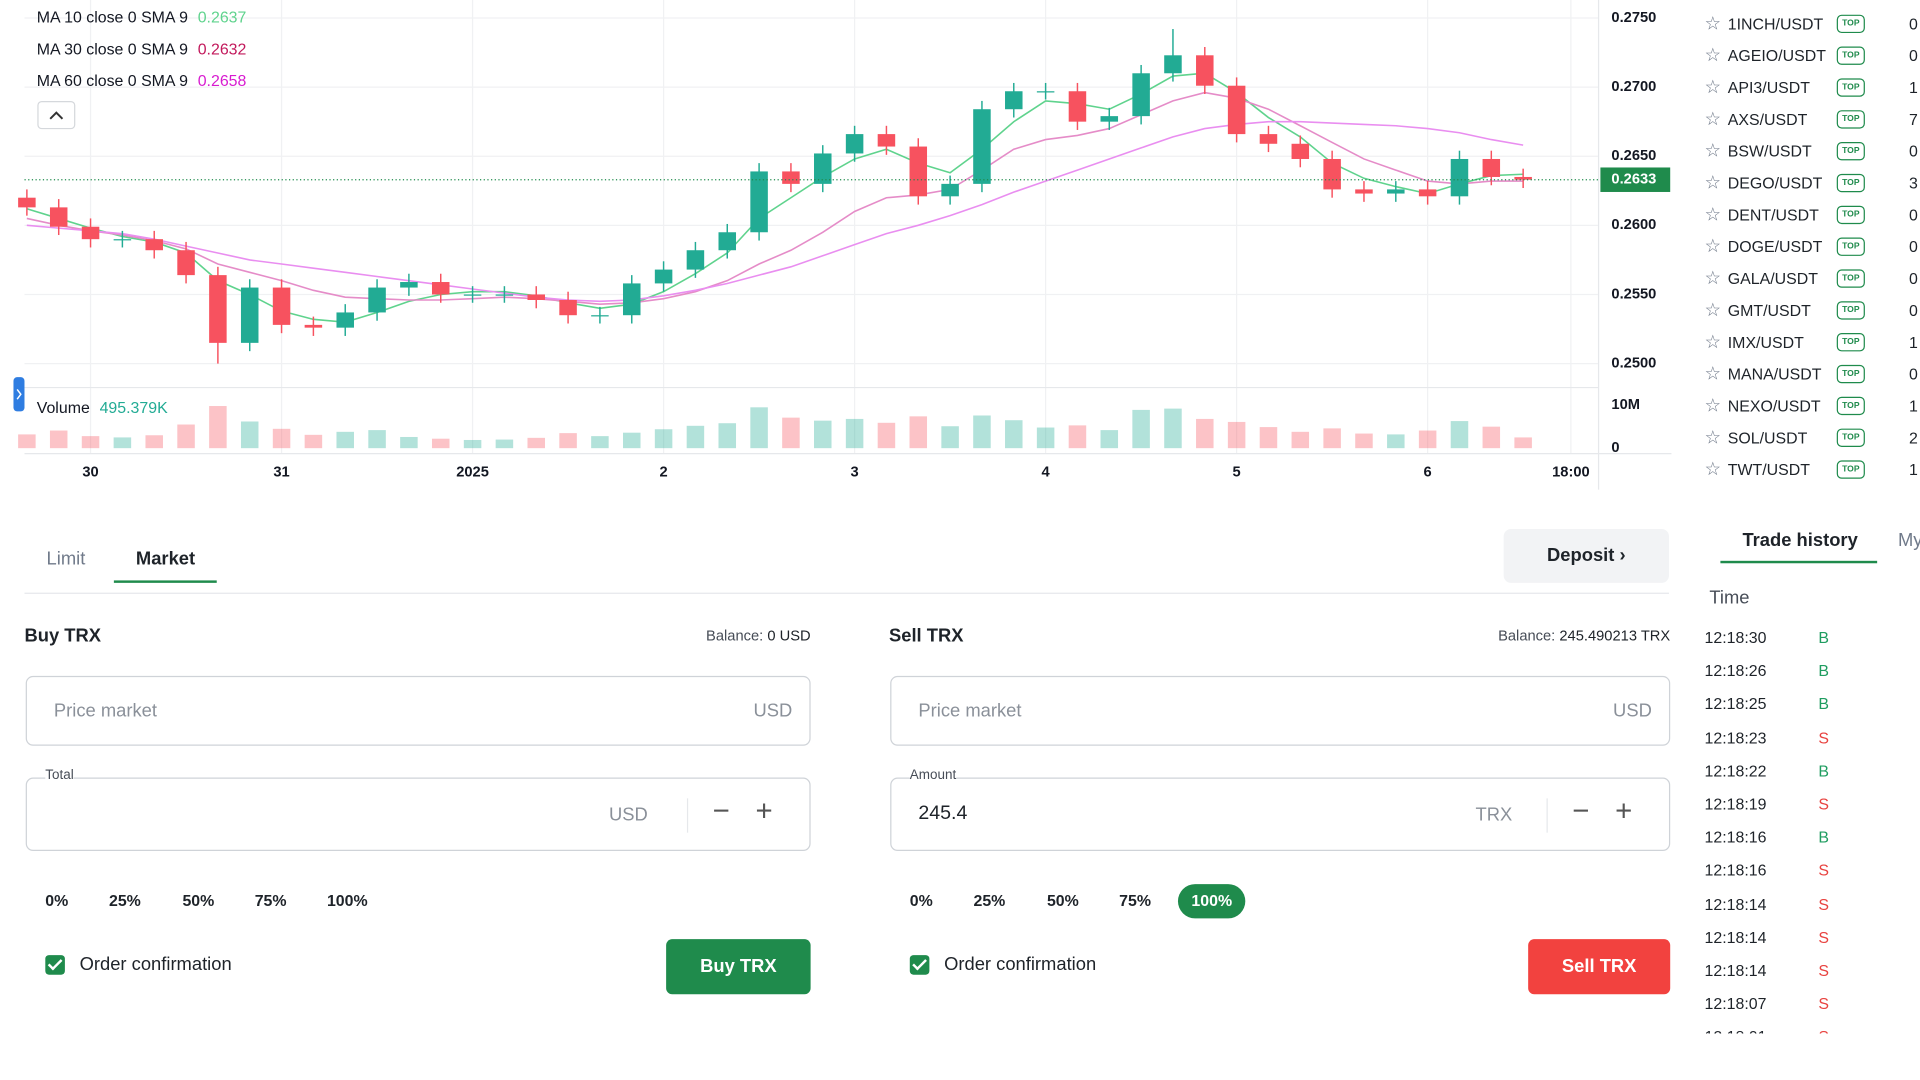  Describe the element at coordinates (66, 559) in the screenshot. I see `tab-limit: Limit` at that location.